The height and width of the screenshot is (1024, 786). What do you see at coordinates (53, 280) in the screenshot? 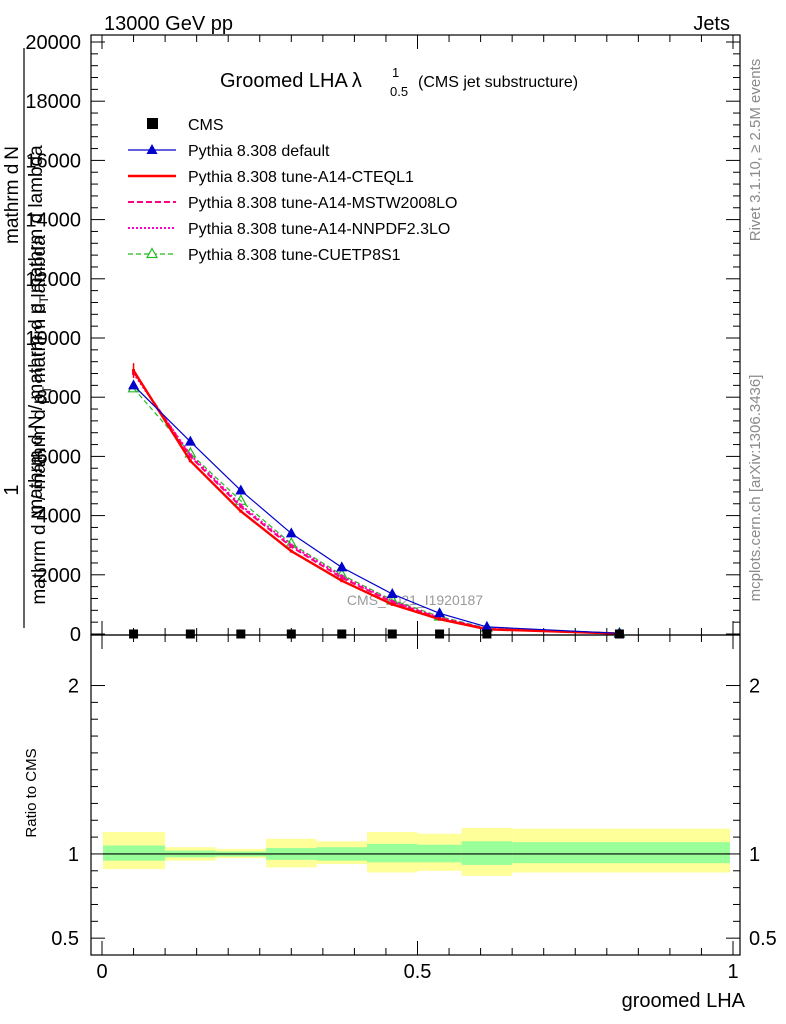
I see `y-tick-label: 12000` at bounding box center [53, 280].